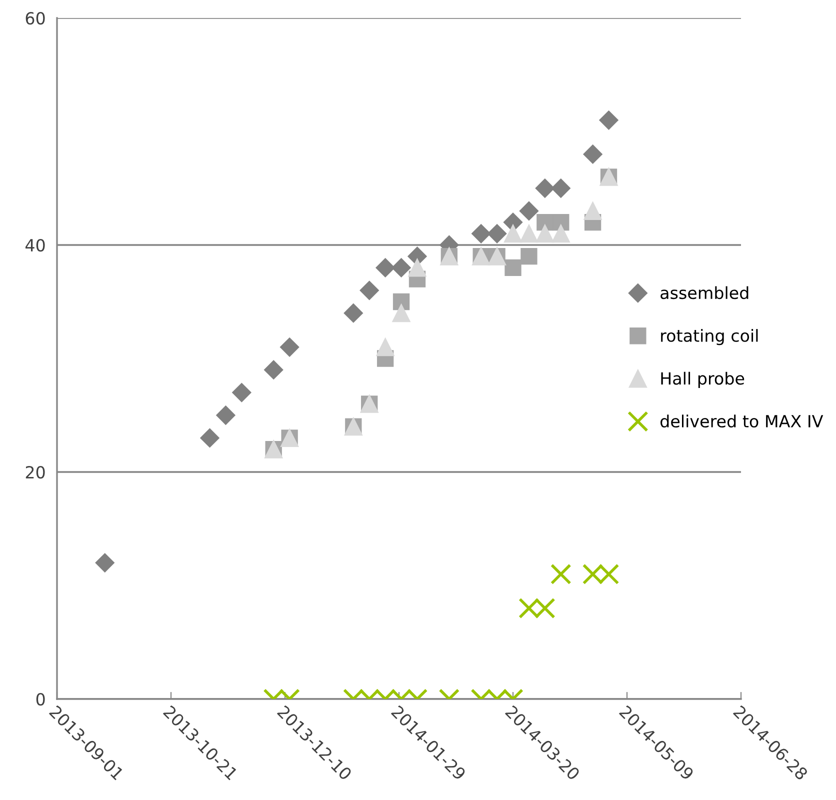  Describe the element at coordinates (35, 472) in the screenshot. I see `y-tick-label: 20` at that location.